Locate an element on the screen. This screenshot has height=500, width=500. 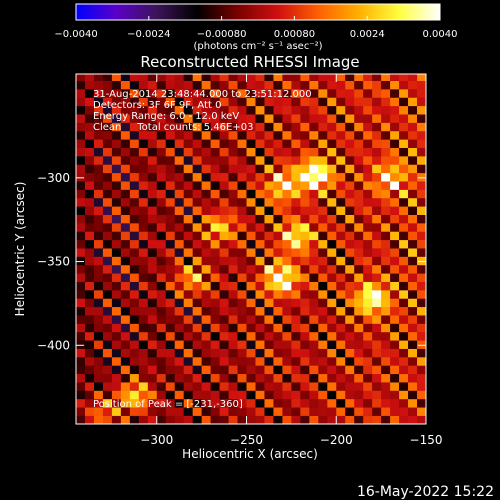
y-tick-label: −350 is located at coordinates (53, 262).